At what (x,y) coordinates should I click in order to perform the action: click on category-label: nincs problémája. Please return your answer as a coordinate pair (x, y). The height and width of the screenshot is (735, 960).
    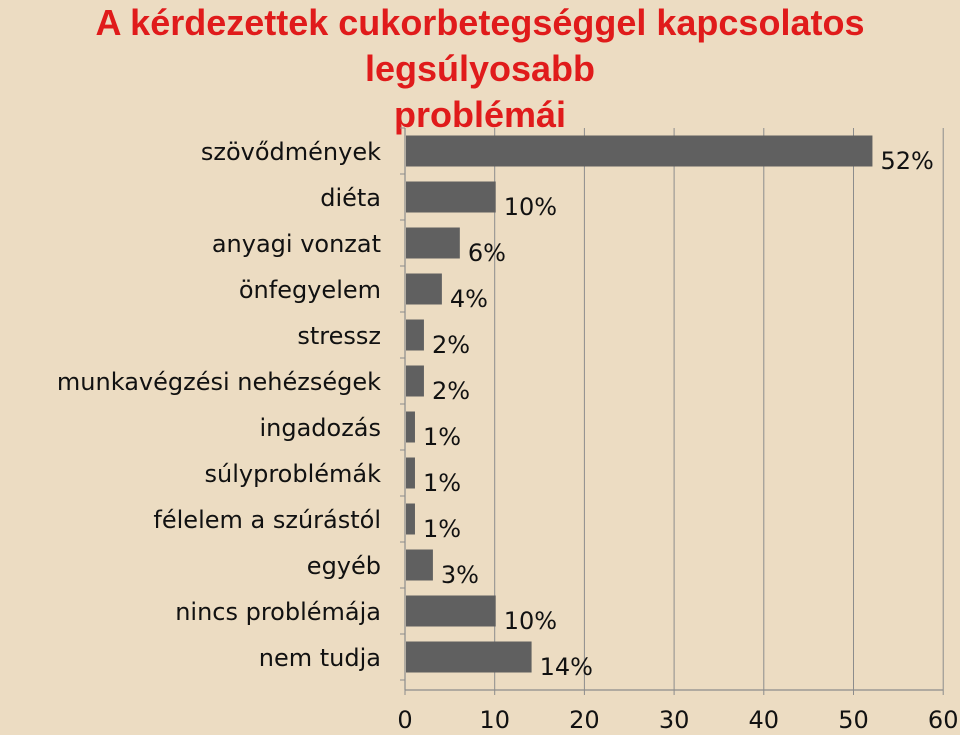
    Looking at the image, I should click on (278, 612).